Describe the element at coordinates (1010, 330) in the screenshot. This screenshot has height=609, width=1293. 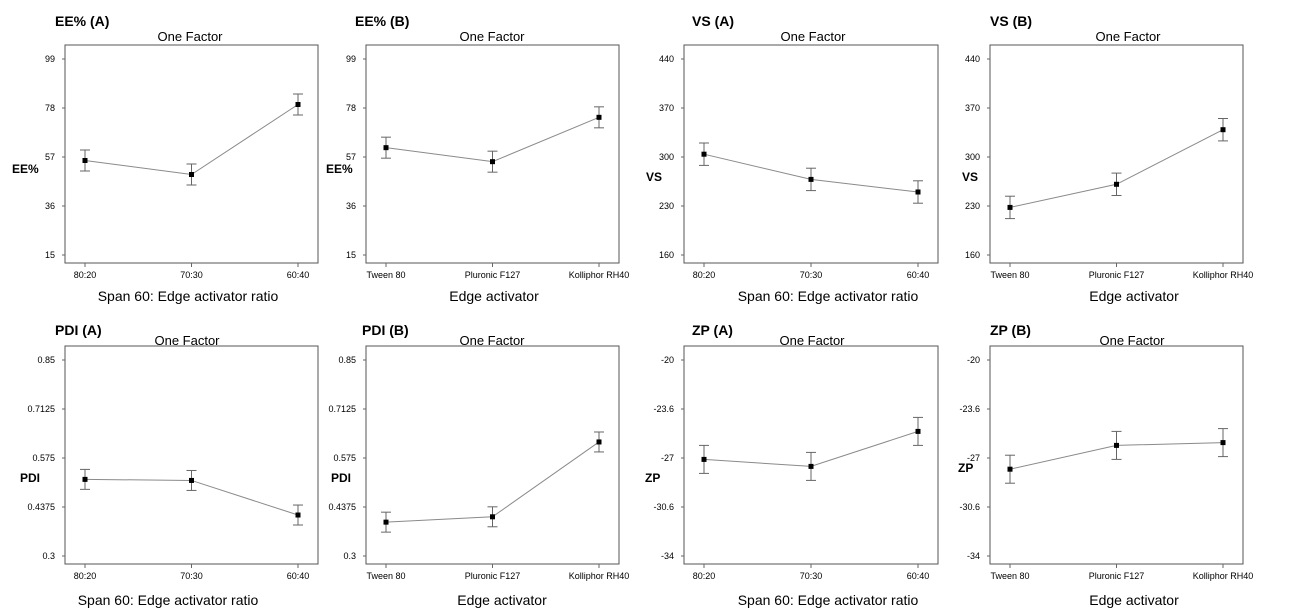
I see `panel-title: ZP (B)` at that location.